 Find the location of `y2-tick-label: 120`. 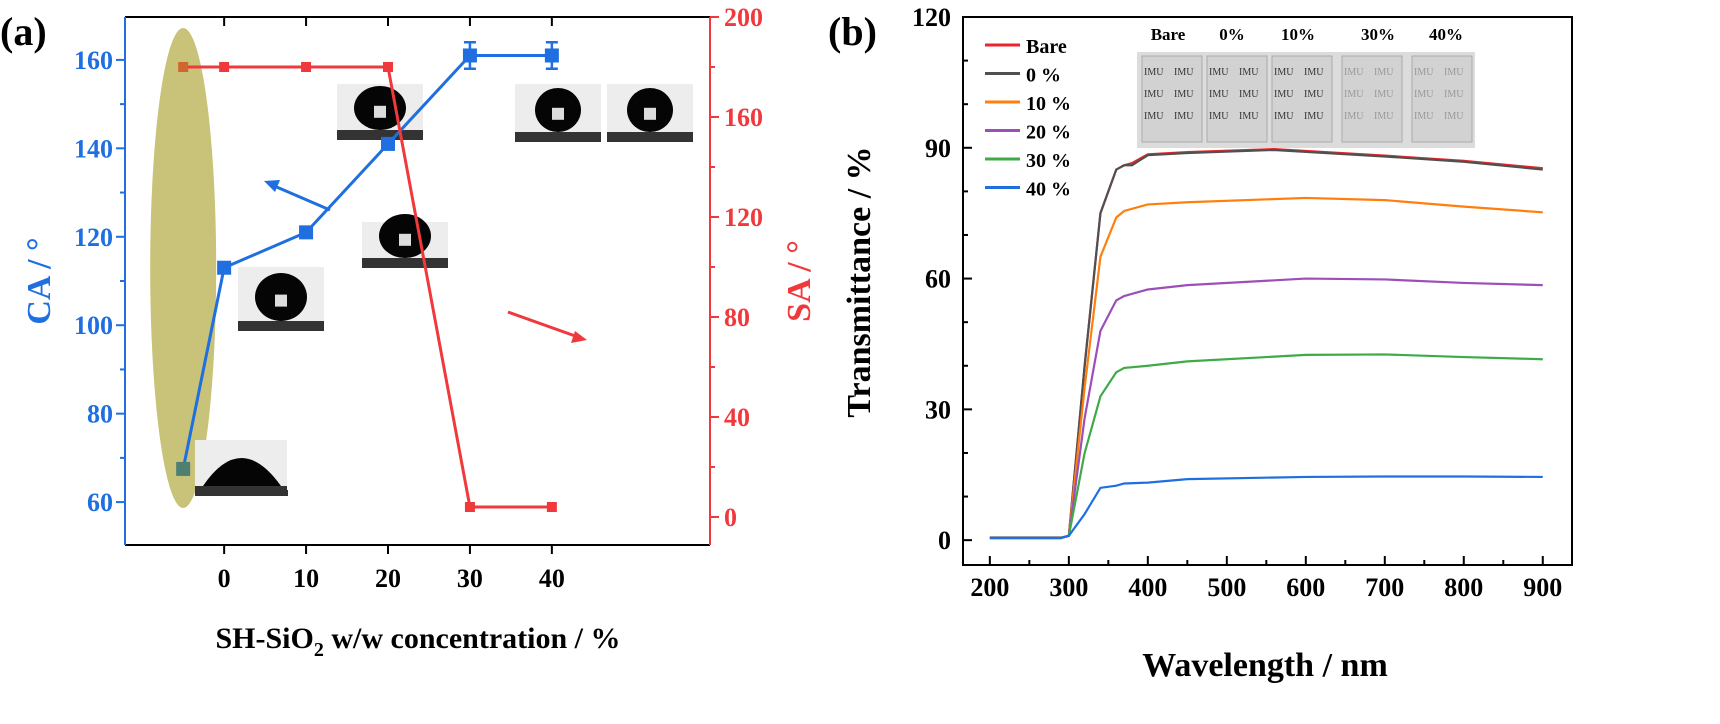

y2-tick-label: 120 is located at coordinates (743, 217).